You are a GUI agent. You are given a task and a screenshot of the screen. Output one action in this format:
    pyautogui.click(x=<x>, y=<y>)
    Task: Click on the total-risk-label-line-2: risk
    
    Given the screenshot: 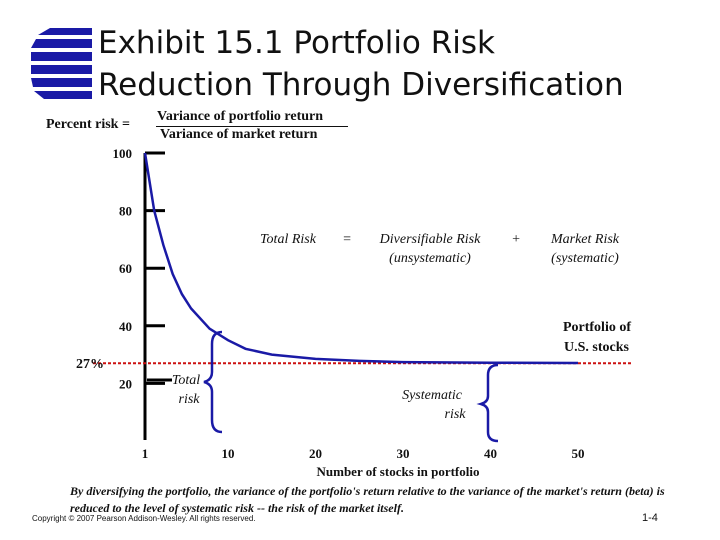 What is the action you would take?
    pyautogui.click(x=190, y=399)
    